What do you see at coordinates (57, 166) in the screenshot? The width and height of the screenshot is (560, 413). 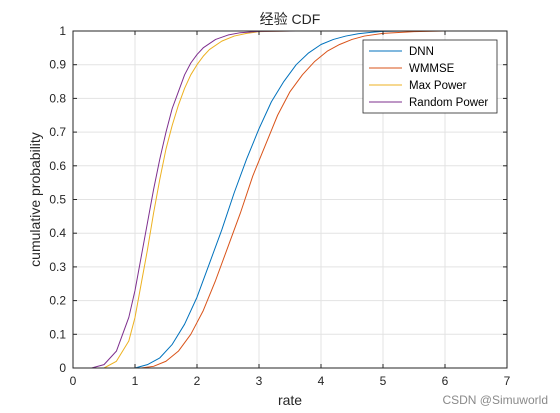 I see `y-tick-label: 0.6` at bounding box center [57, 166].